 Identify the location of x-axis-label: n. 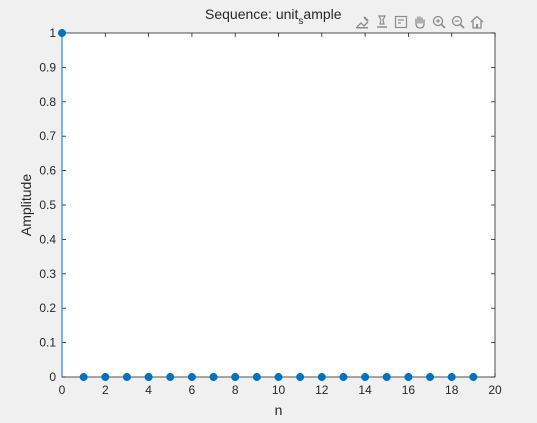
(279, 410).